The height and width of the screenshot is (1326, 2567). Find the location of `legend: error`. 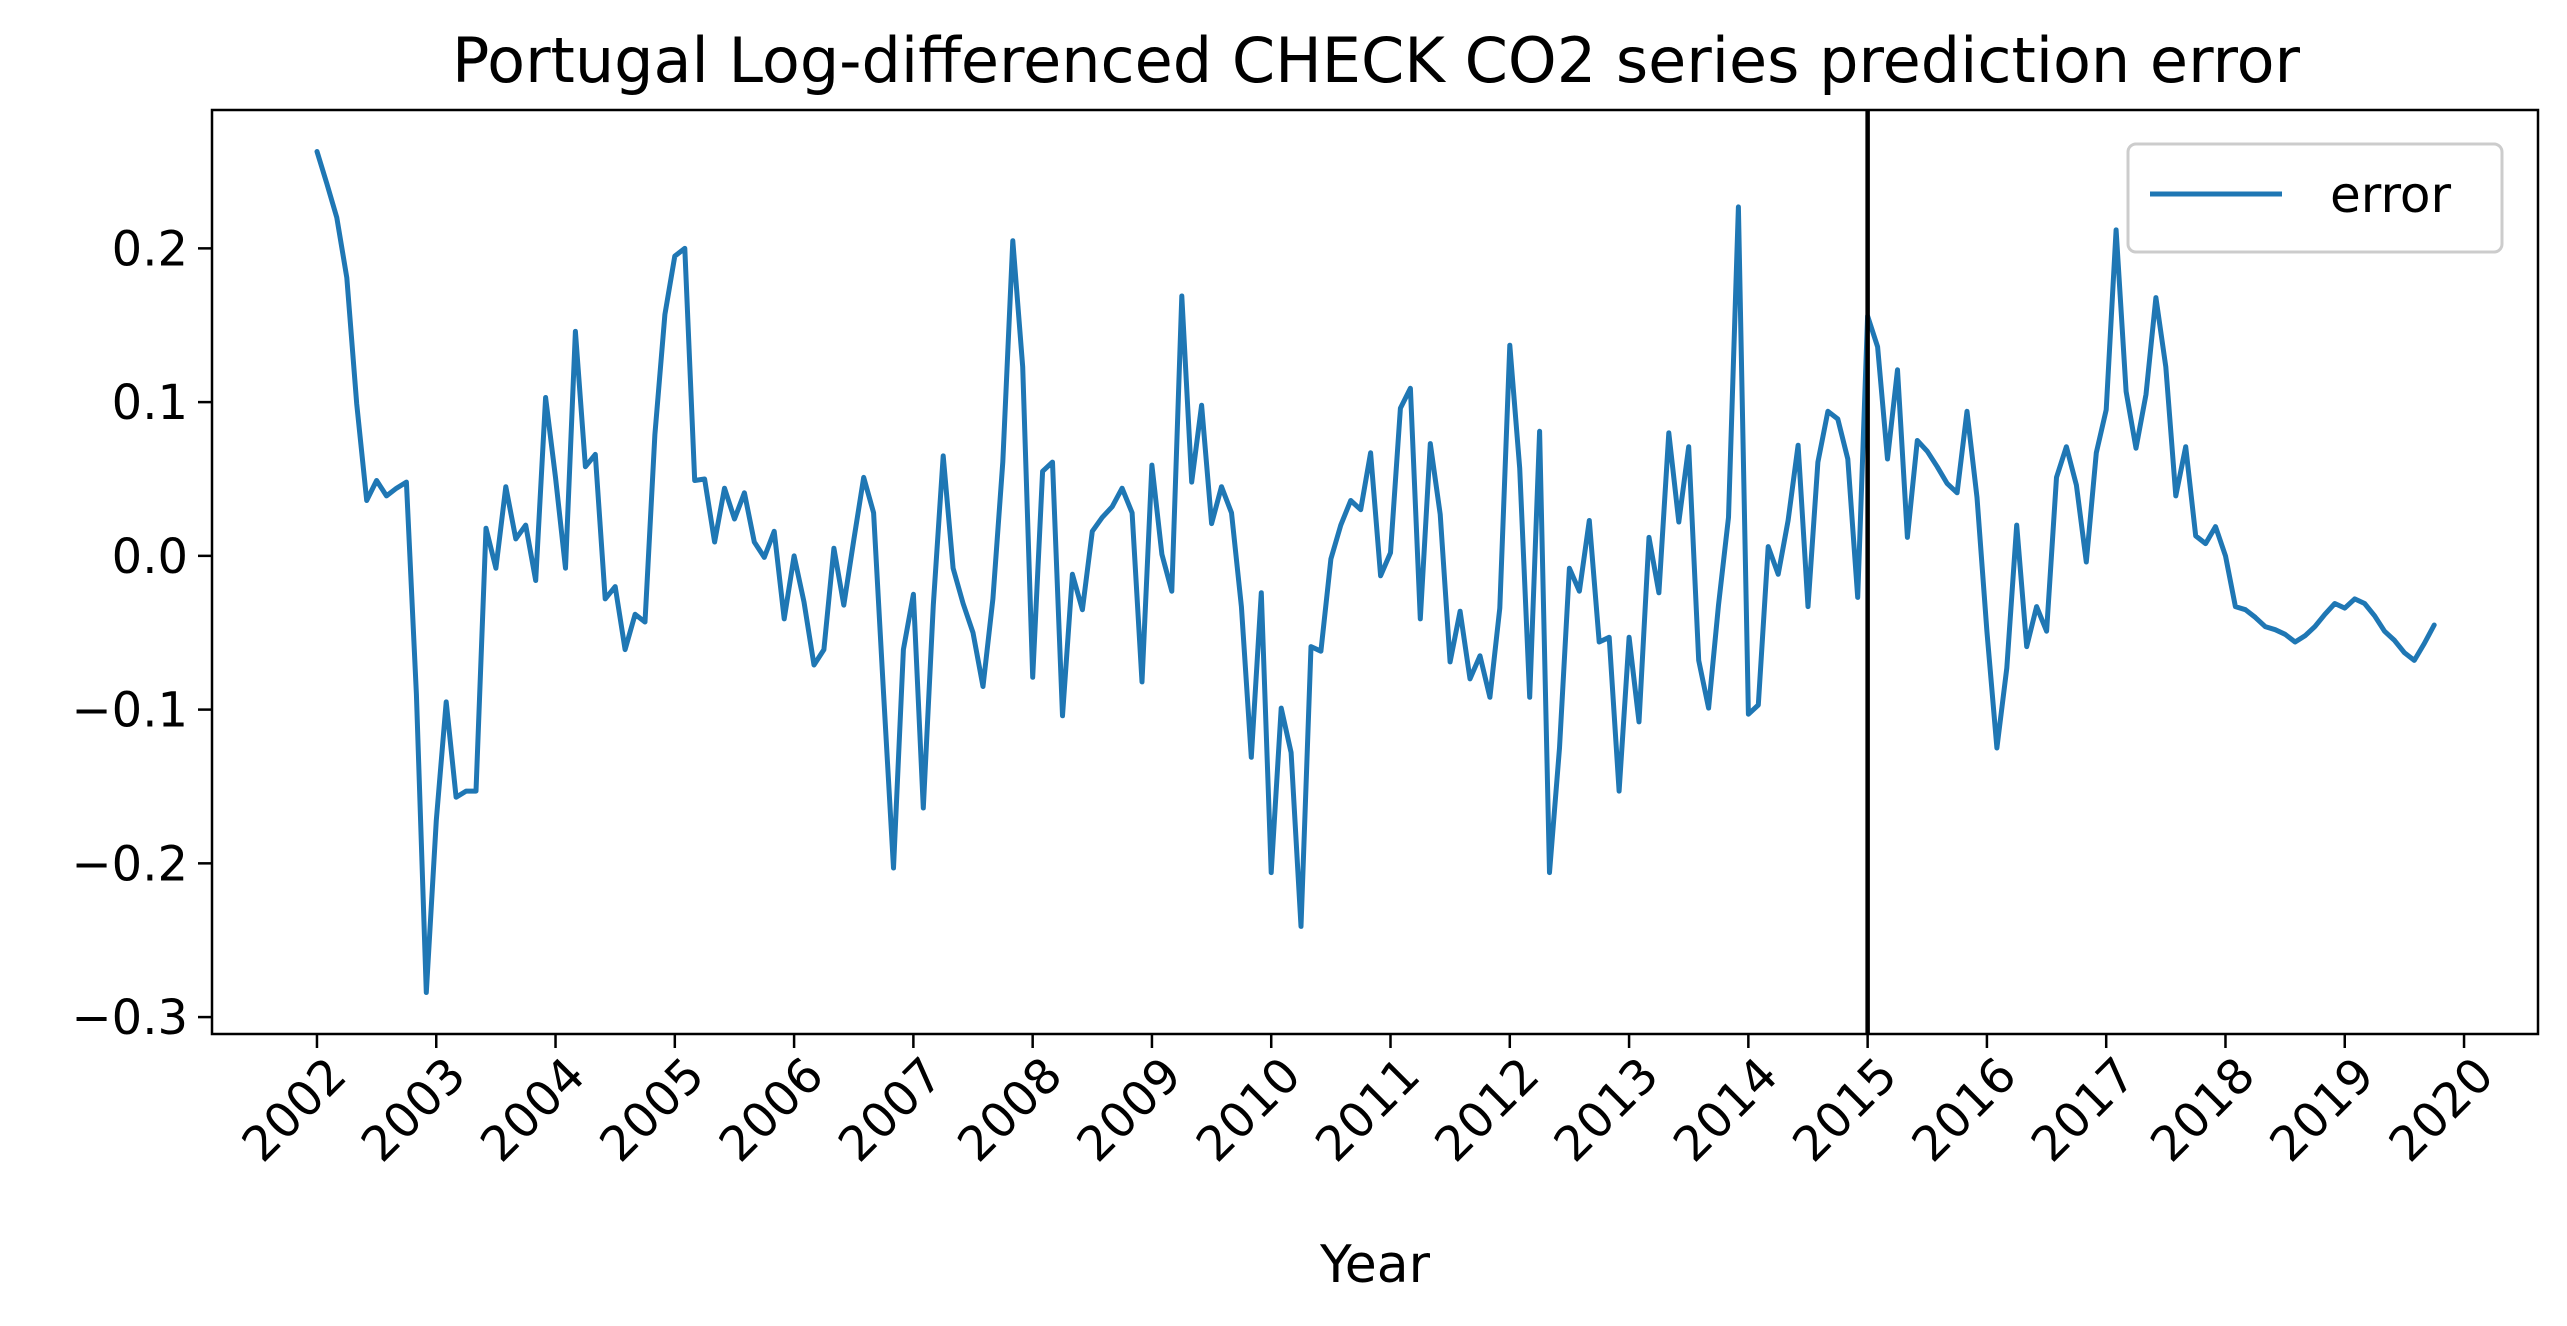

legend: error is located at coordinates (2315, 198).